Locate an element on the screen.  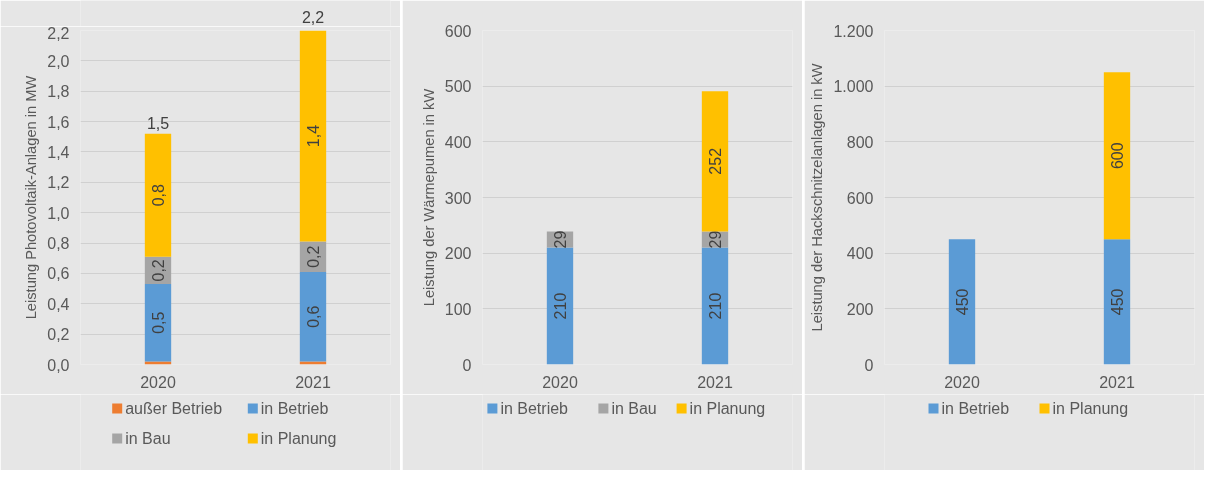
data-label: 0,8 is located at coordinates (158, 195).